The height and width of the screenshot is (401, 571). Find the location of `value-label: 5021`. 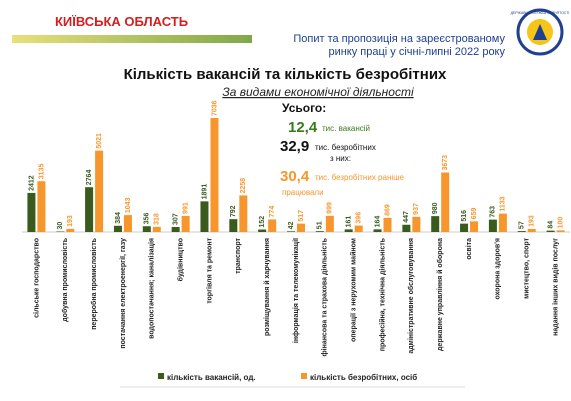

value-label: 5021 is located at coordinates (99, 141).